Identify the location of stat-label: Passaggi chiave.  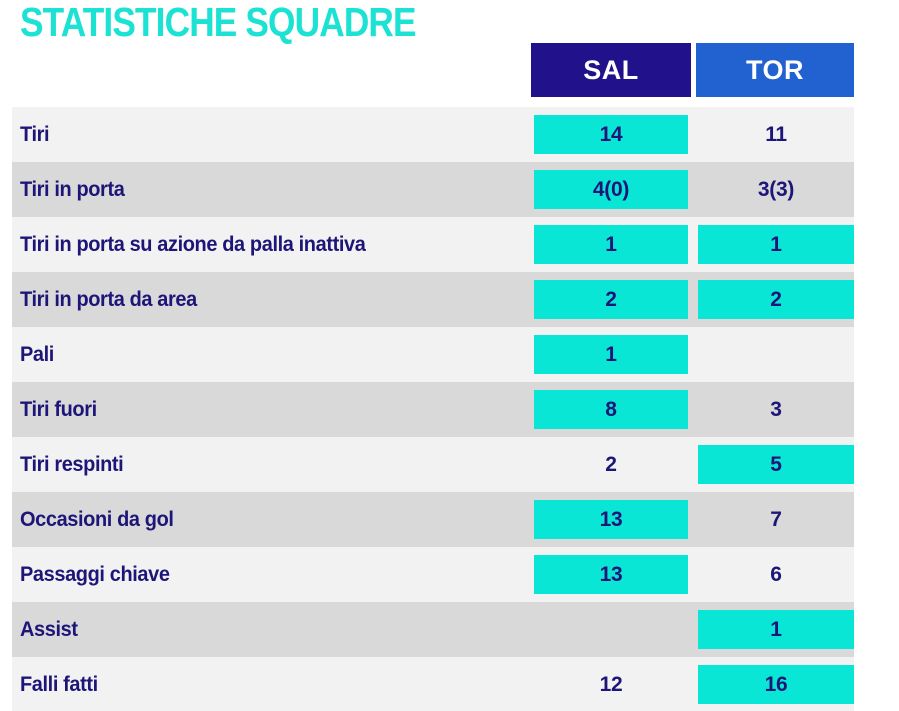
(95, 574).